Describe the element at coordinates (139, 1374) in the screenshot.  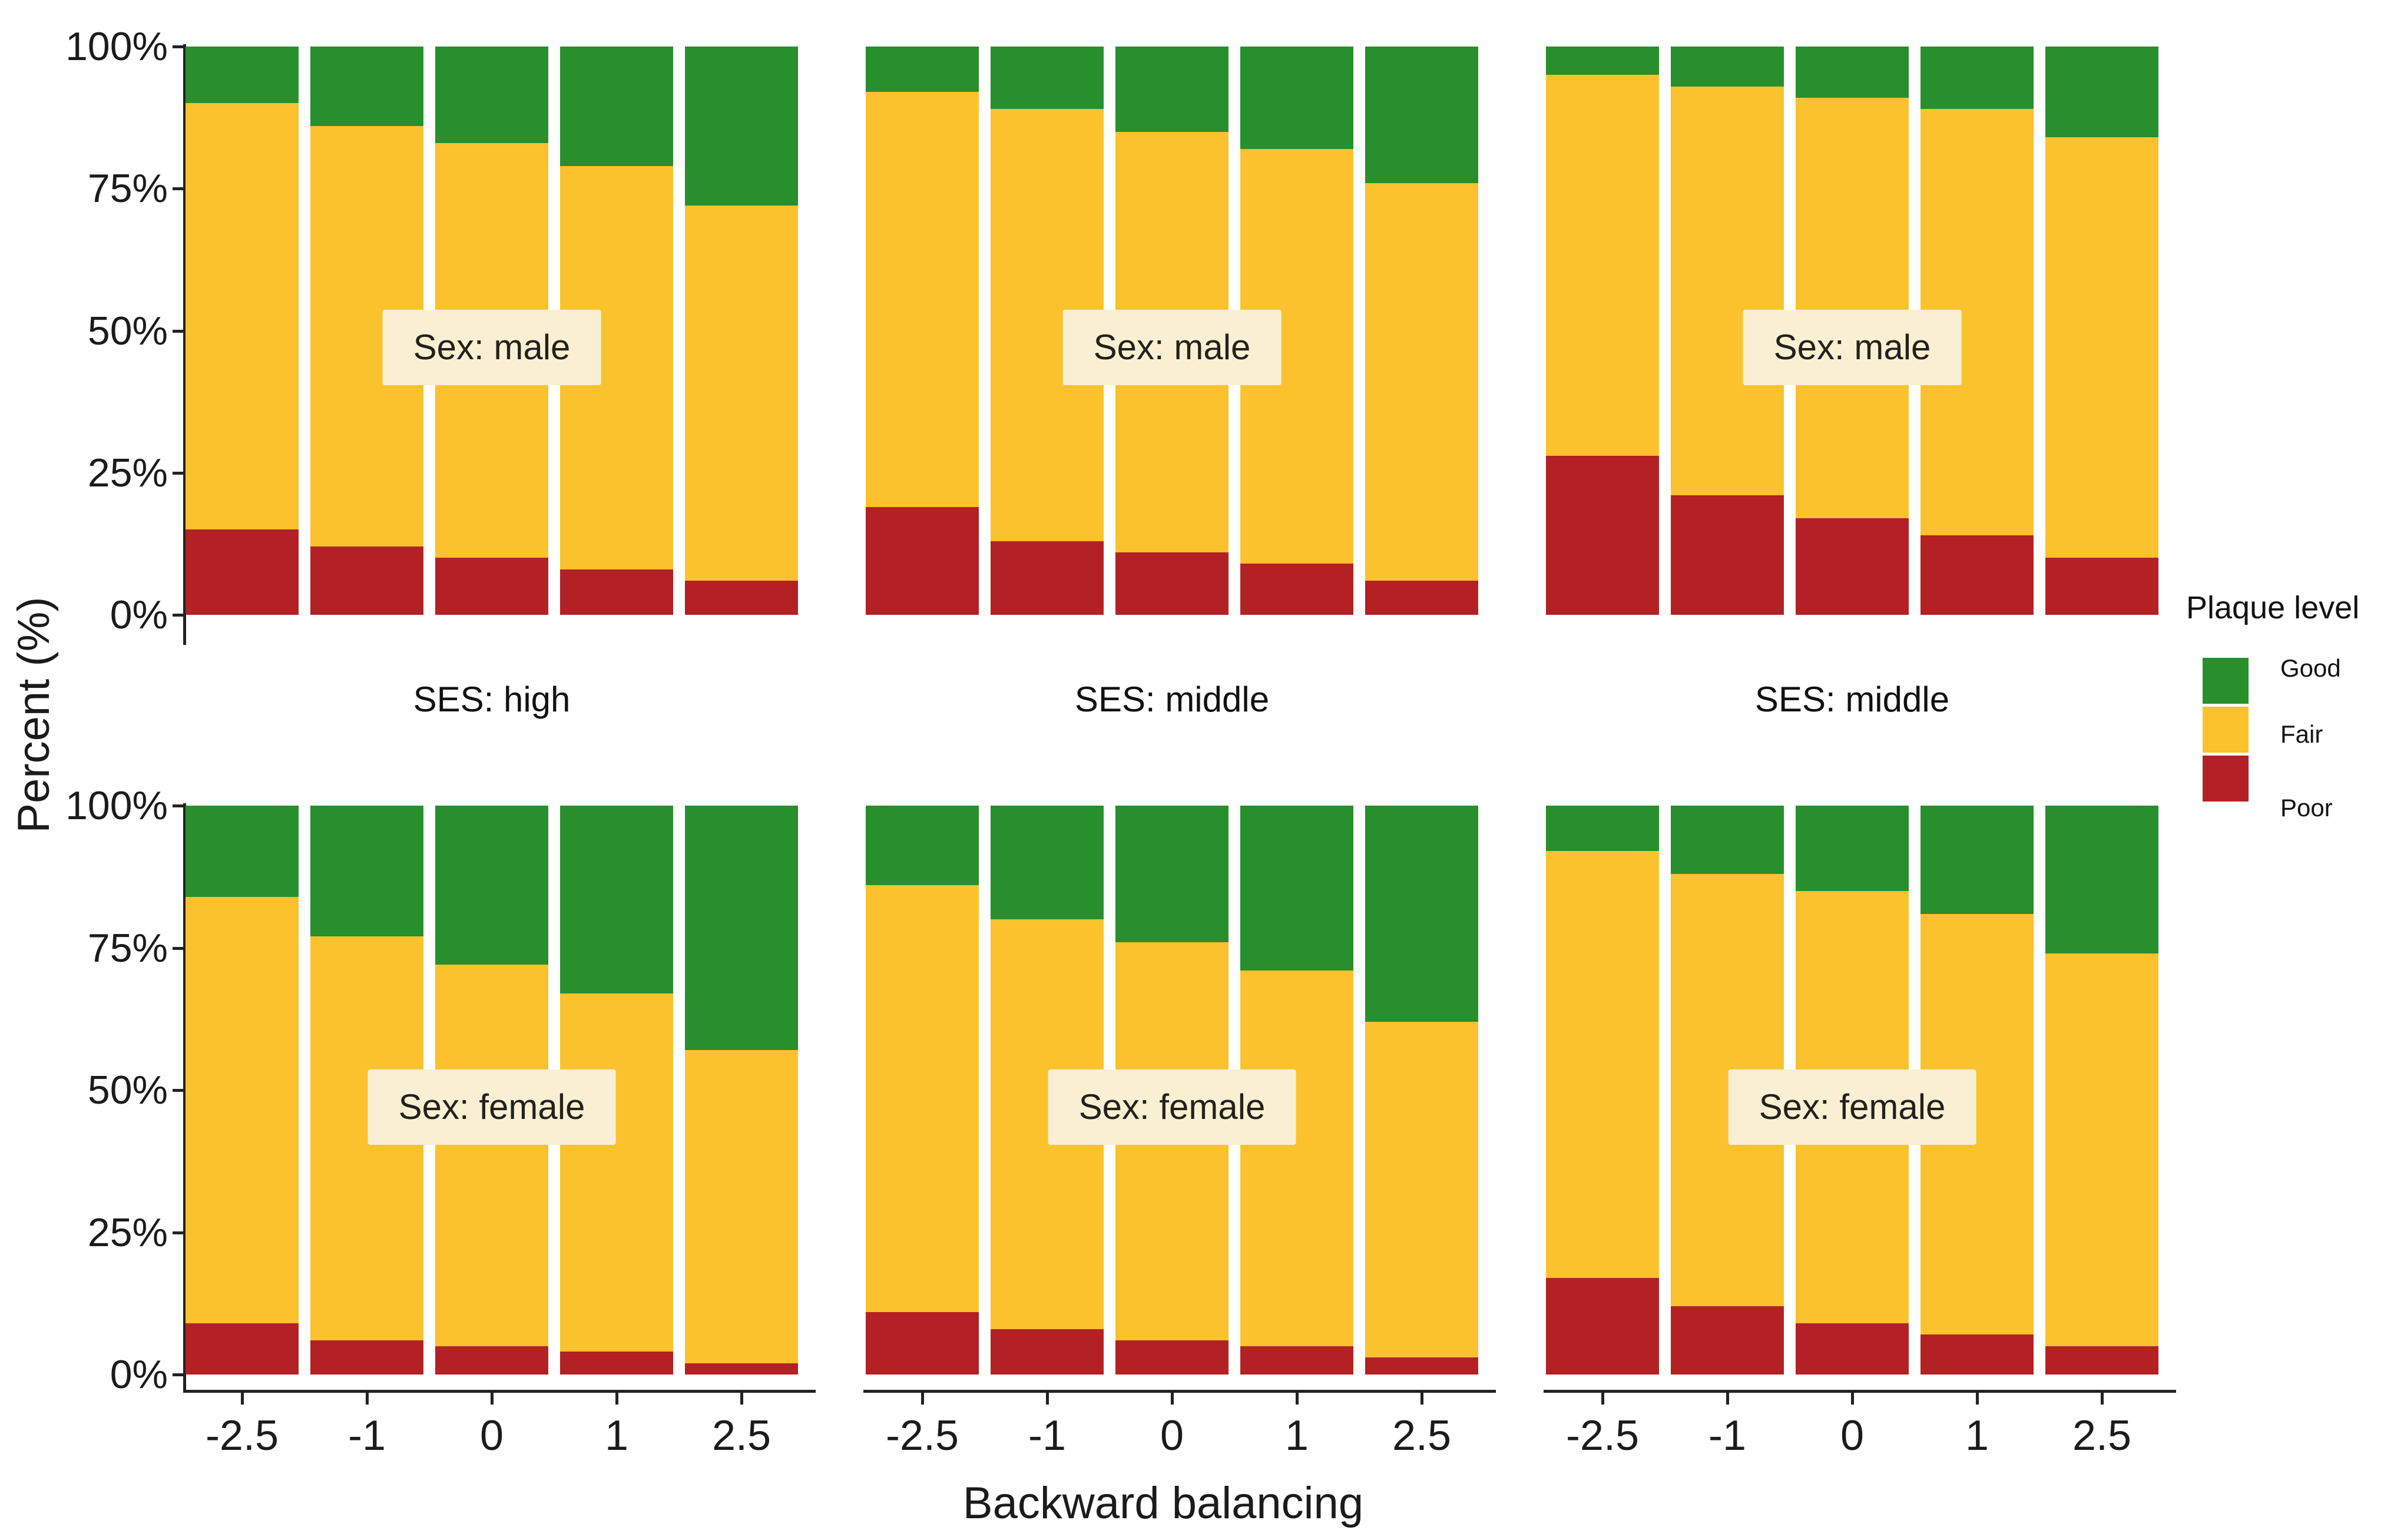
I see `y-tick-label: 0%` at that location.